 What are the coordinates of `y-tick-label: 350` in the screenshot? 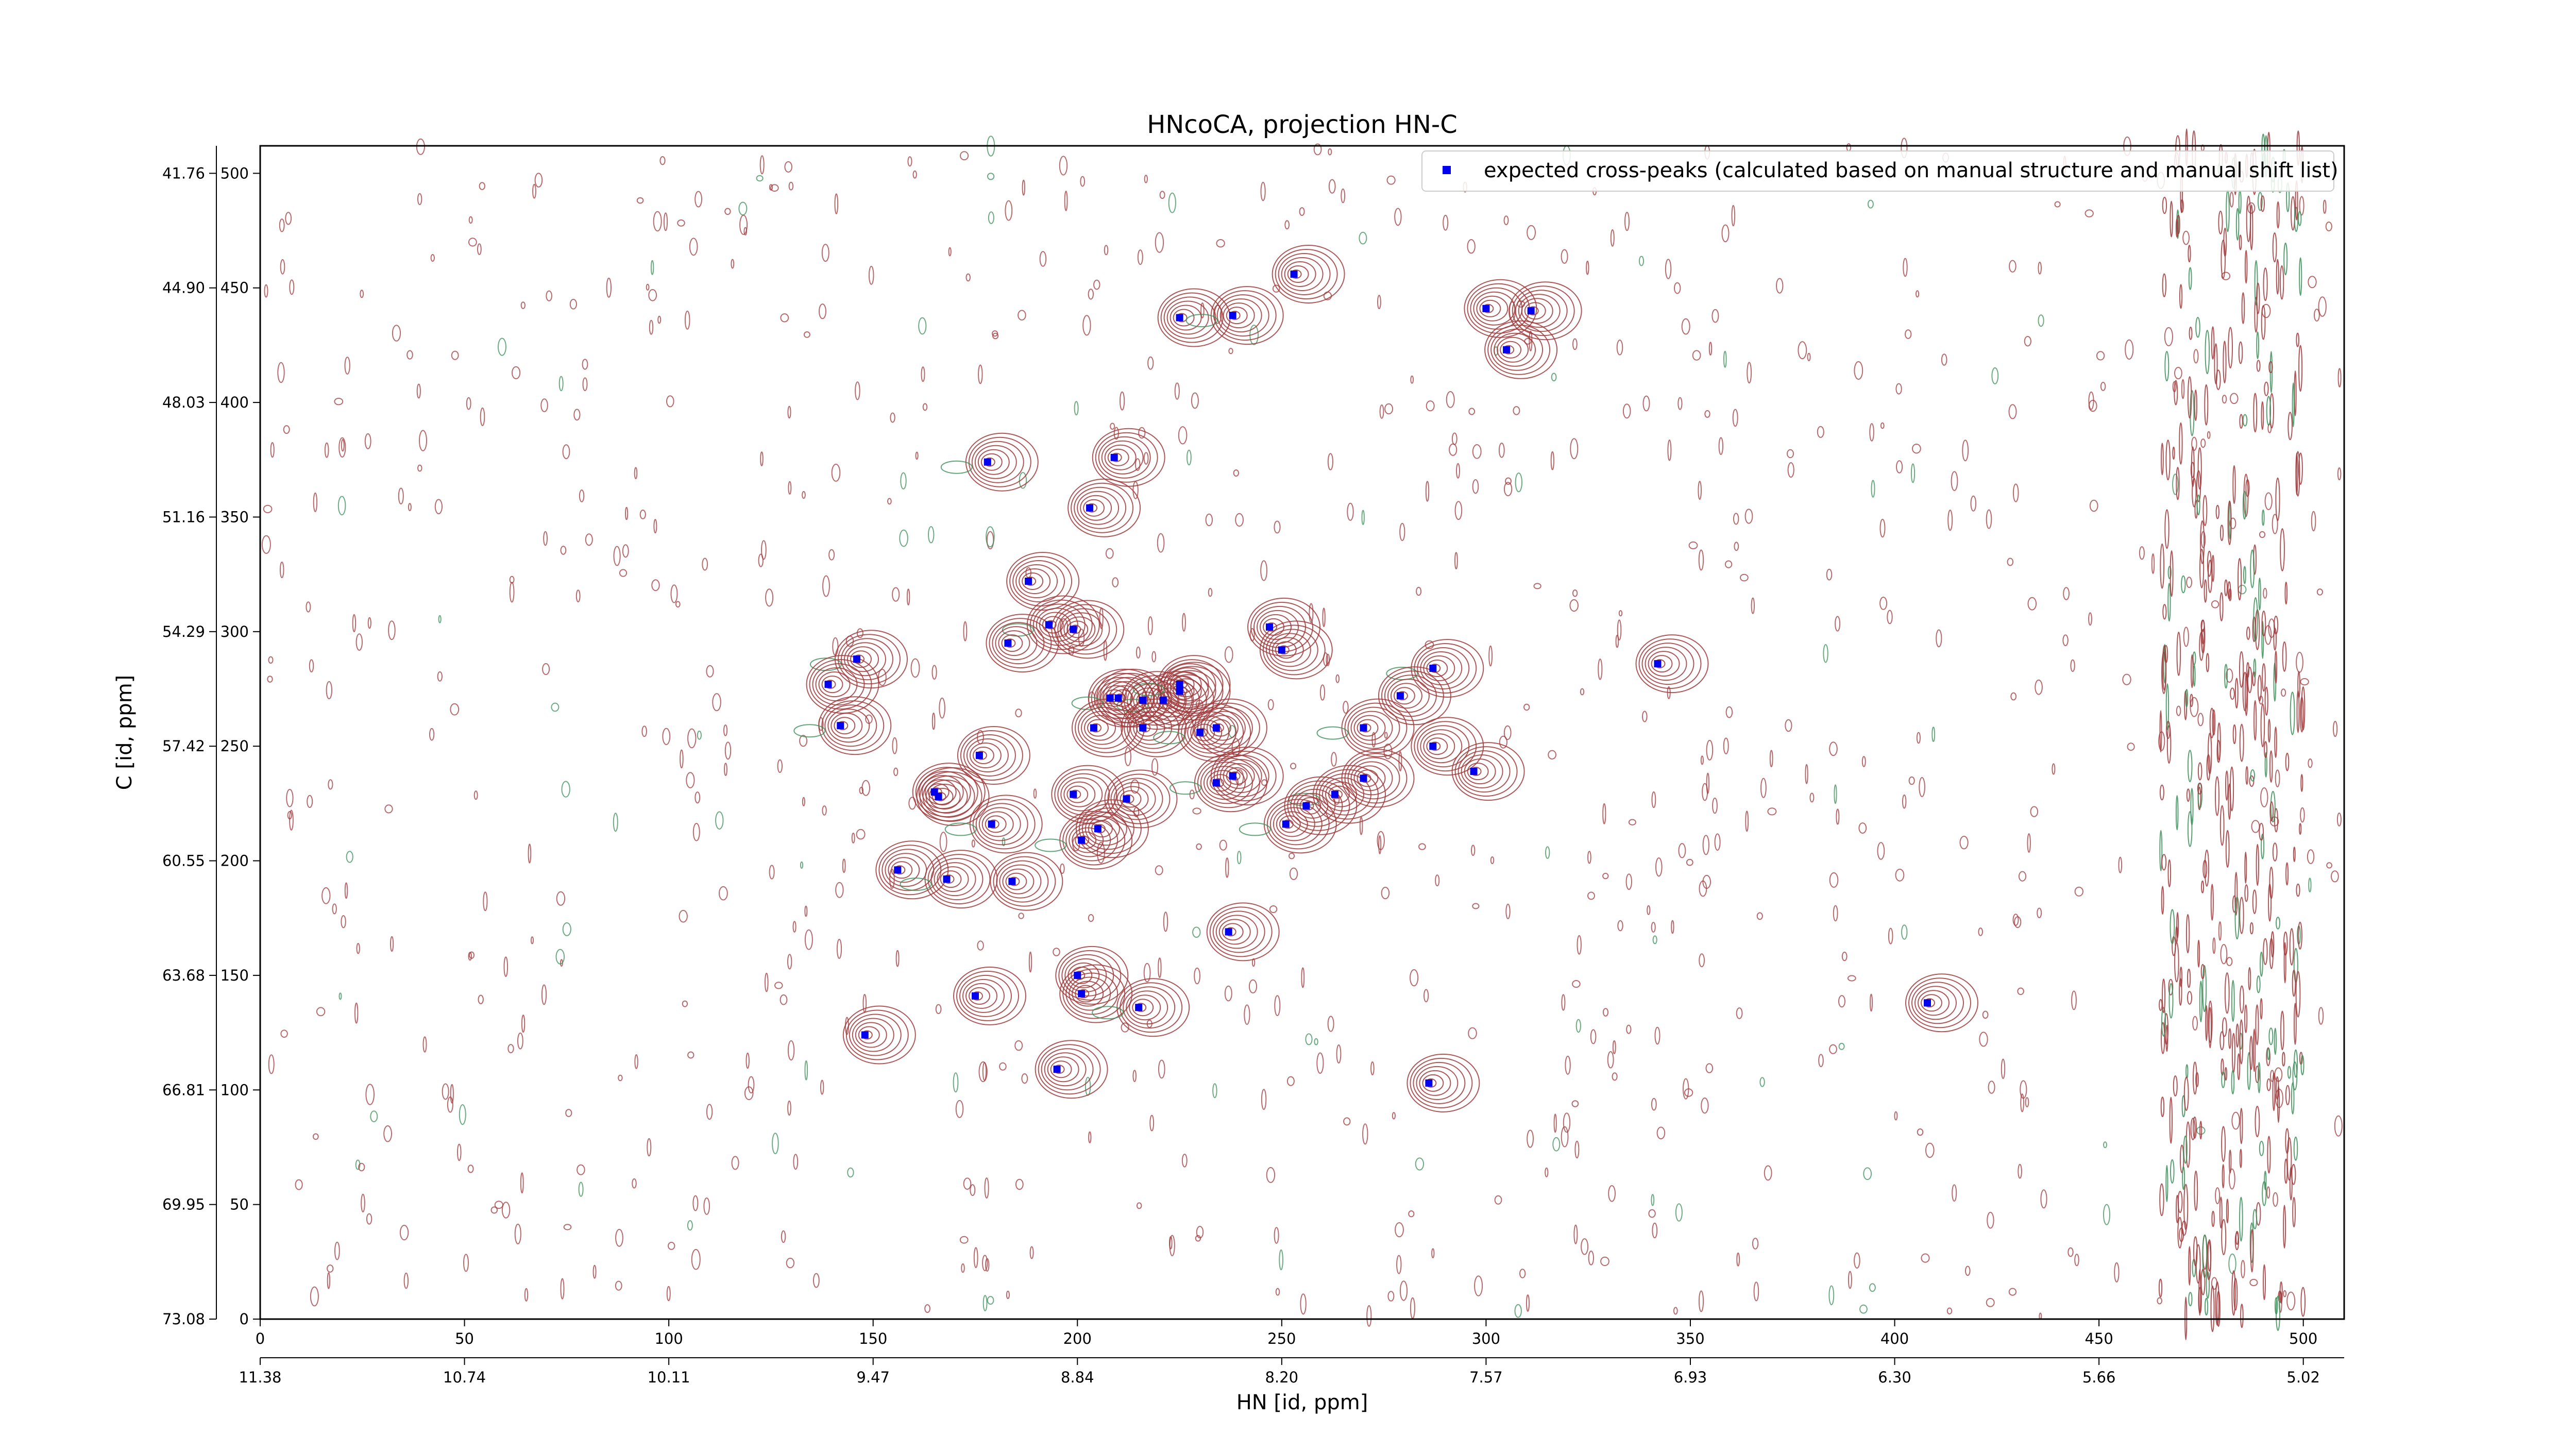 It's located at (235, 517).